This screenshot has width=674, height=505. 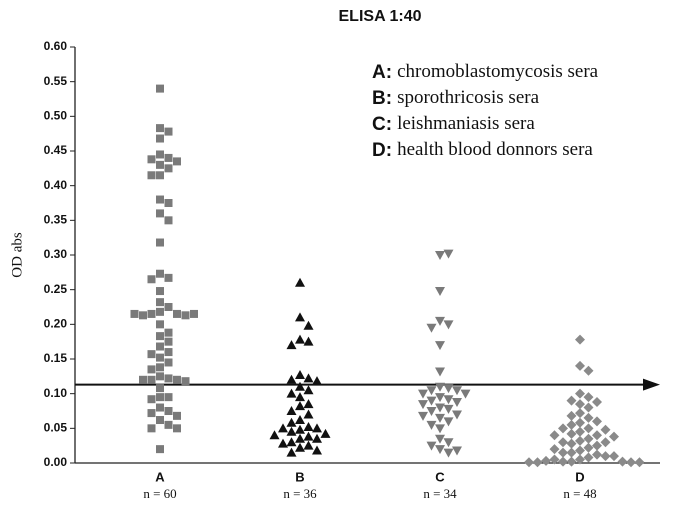 What do you see at coordinates (382, 98) in the screenshot?
I see `legend-key: B:` at bounding box center [382, 98].